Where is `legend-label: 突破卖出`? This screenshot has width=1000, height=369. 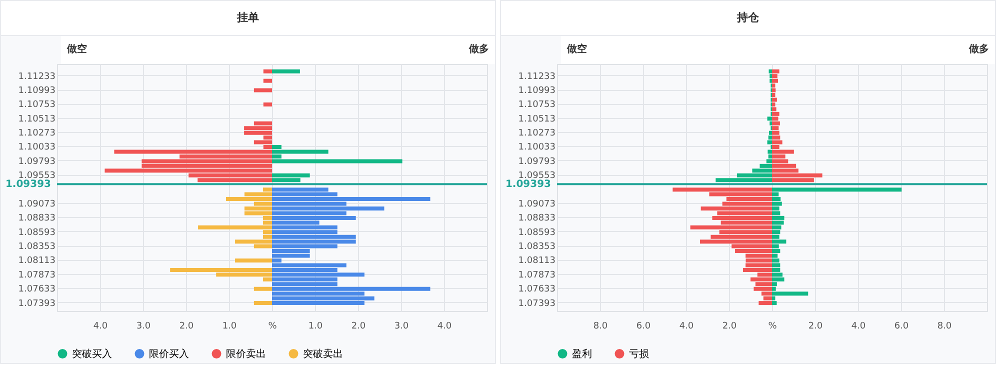
legend-label: 突破卖出 is located at coordinates (323, 354).